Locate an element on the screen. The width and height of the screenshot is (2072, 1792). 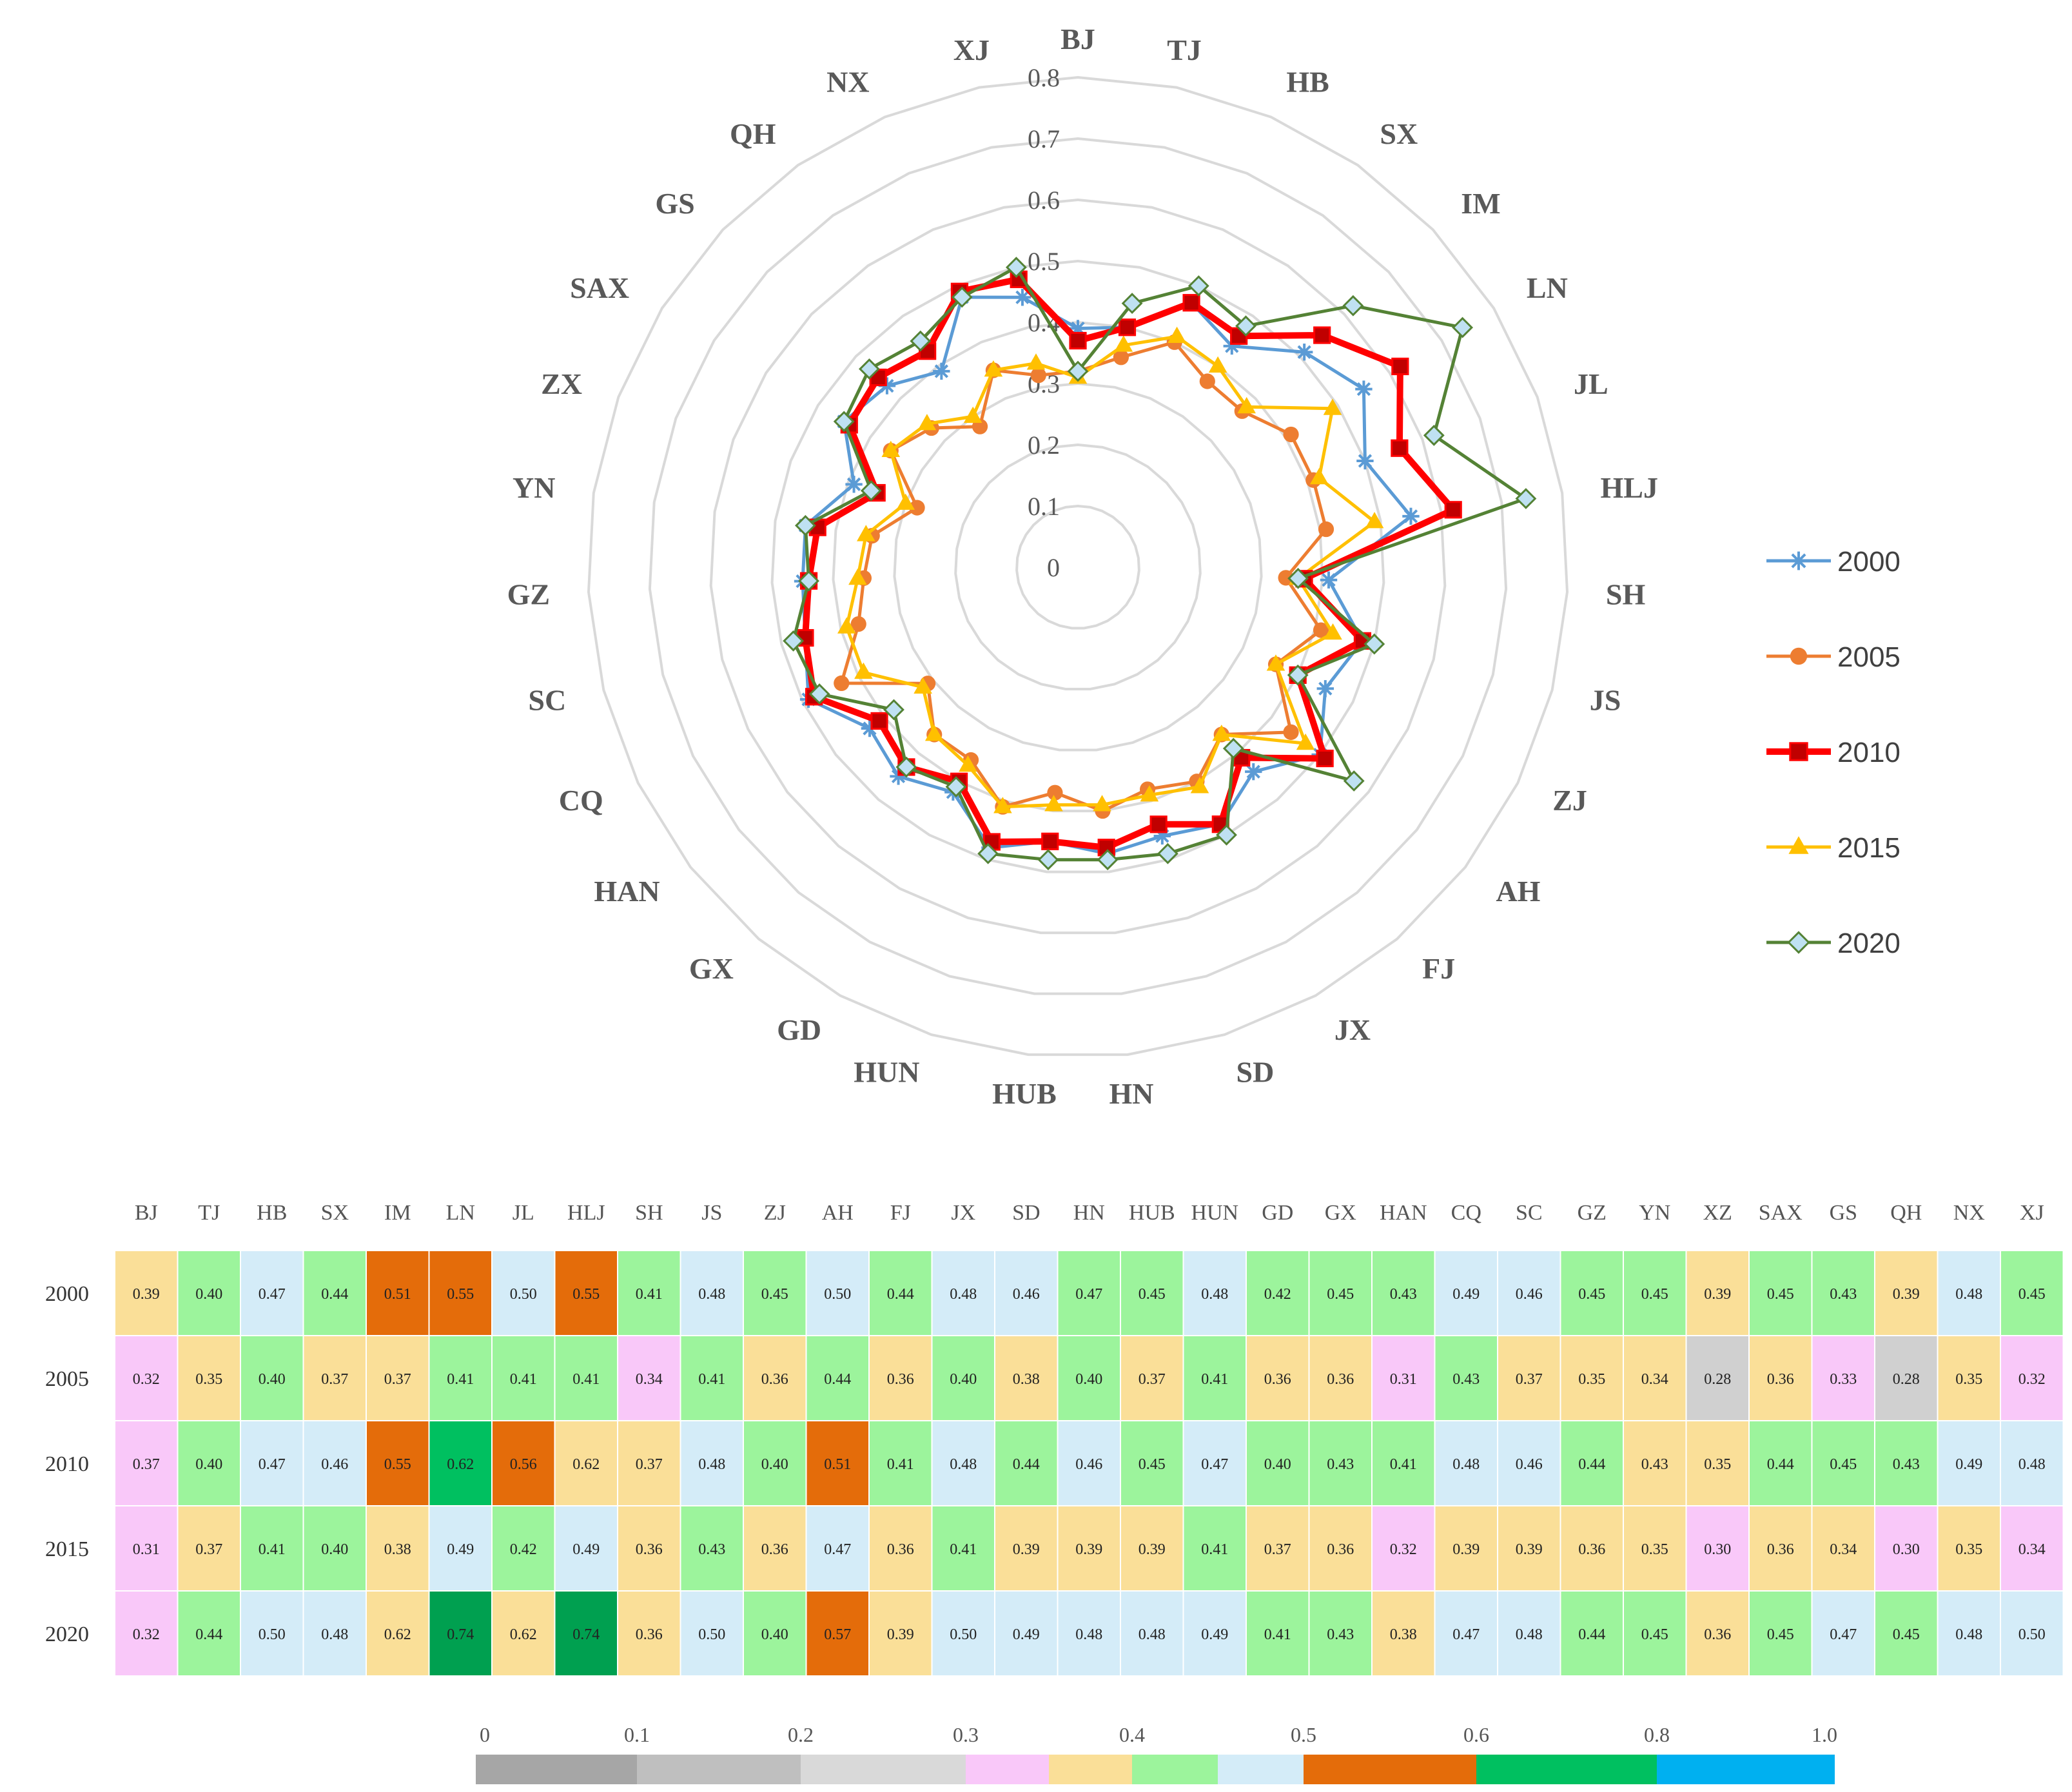
data-point-2020-jl is located at coordinates (1434, 435).